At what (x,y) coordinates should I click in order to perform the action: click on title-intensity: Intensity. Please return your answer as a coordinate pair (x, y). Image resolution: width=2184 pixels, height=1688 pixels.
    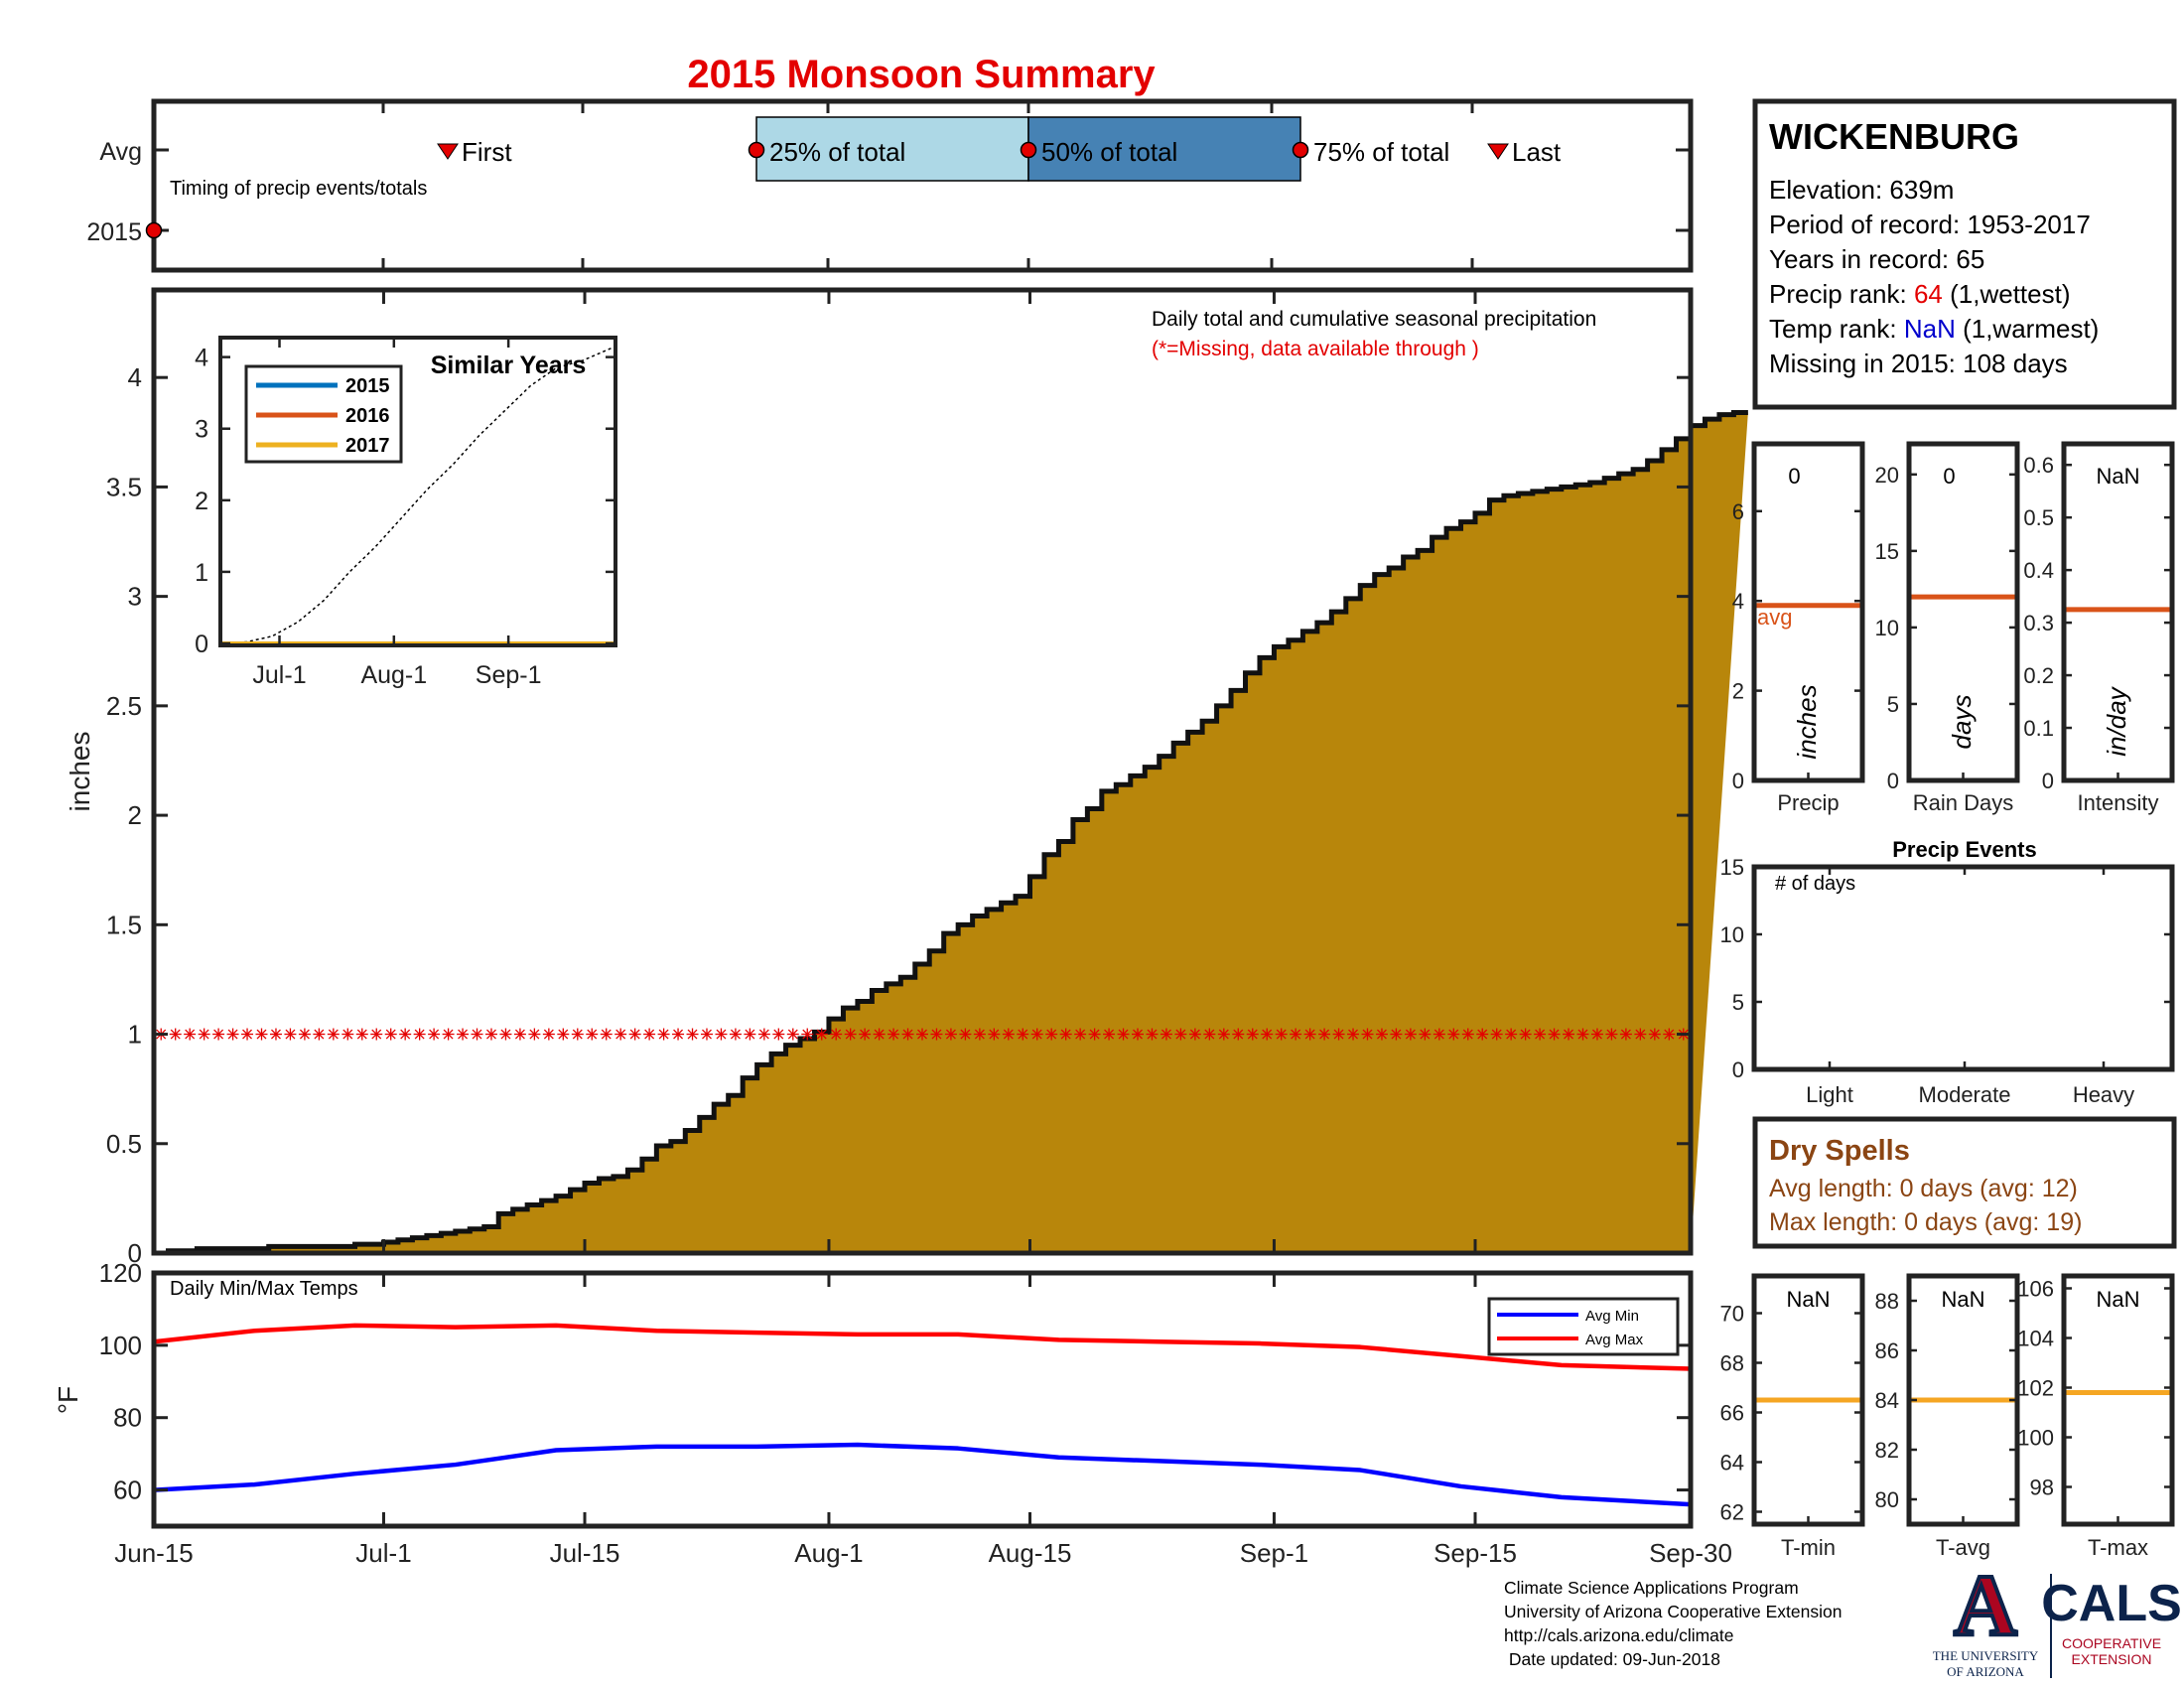
    Looking at the image, I should click on (2118, 802).